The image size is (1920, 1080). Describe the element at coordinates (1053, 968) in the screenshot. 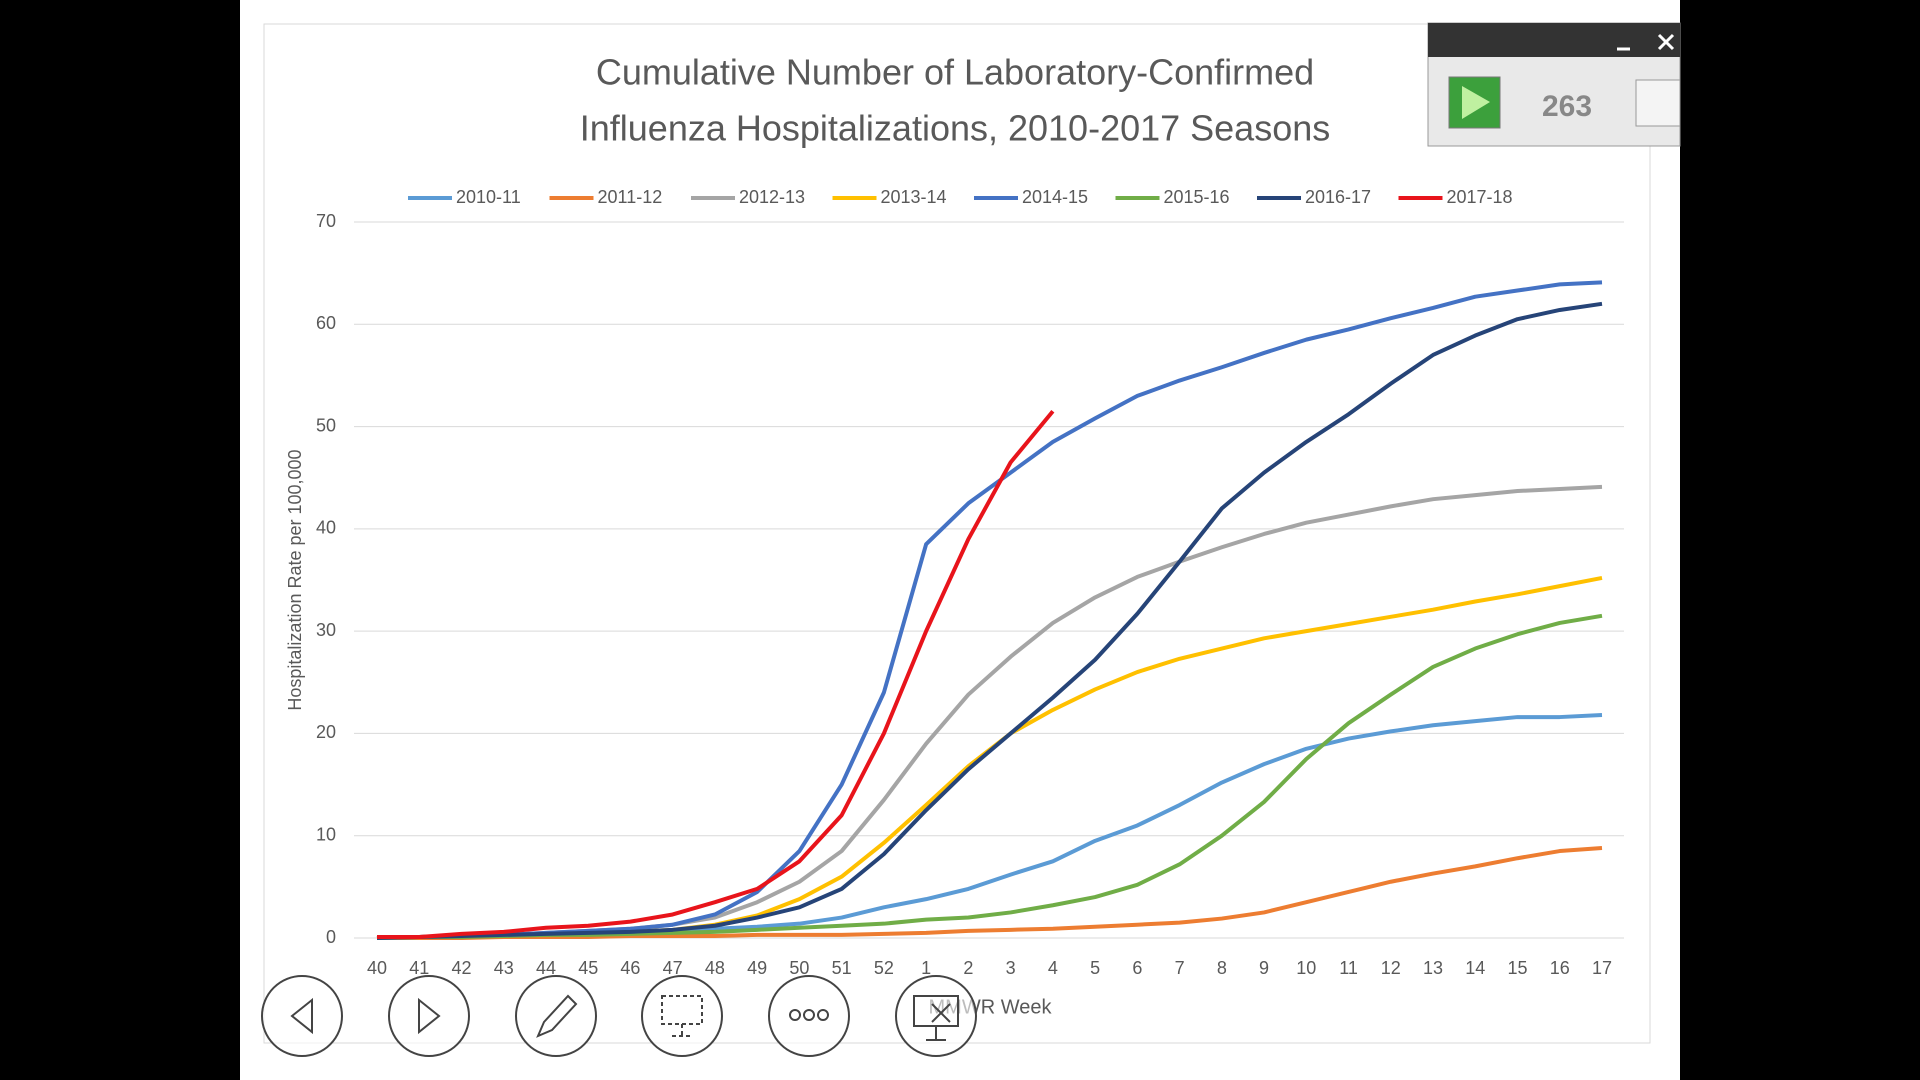

I see `x-tick-label: 4` at that location.